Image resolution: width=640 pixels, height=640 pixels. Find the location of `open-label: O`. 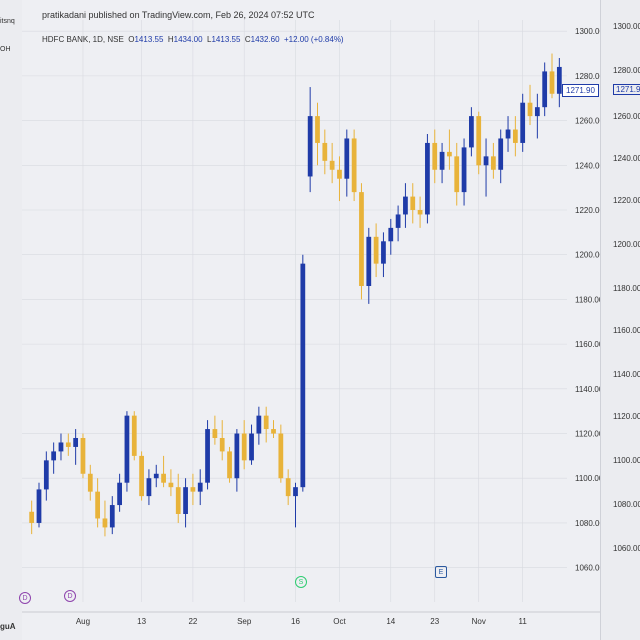

open-label: O is located at coordinates (131, 39).